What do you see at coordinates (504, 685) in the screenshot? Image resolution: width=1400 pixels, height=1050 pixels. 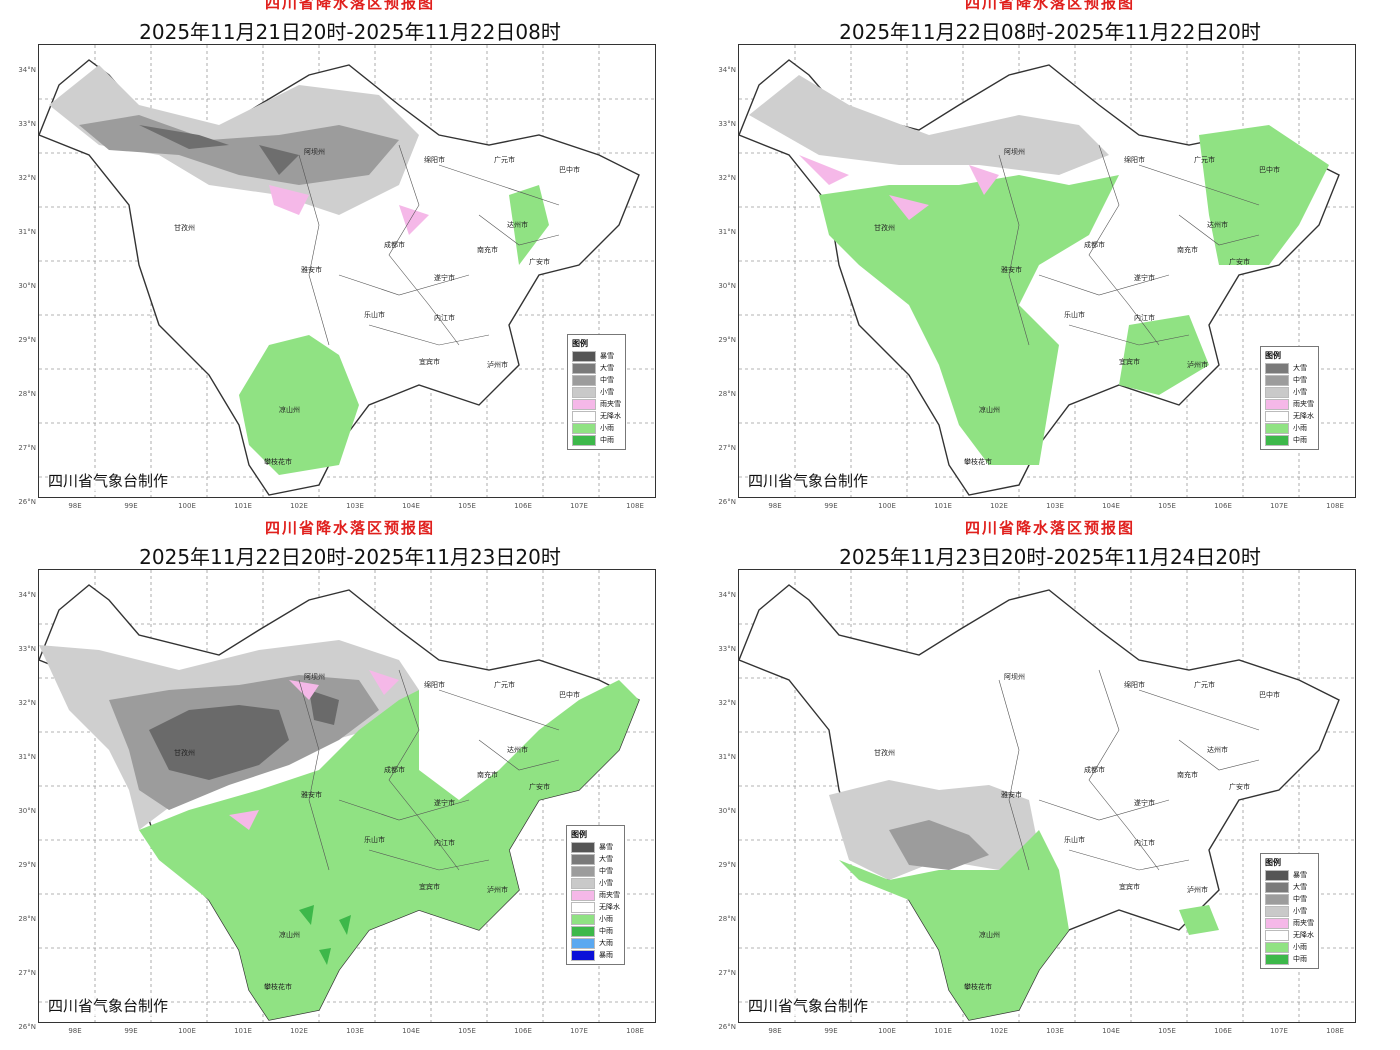 I see `city-label-guangyuan: 广元市` at bounding box center [504, 685].